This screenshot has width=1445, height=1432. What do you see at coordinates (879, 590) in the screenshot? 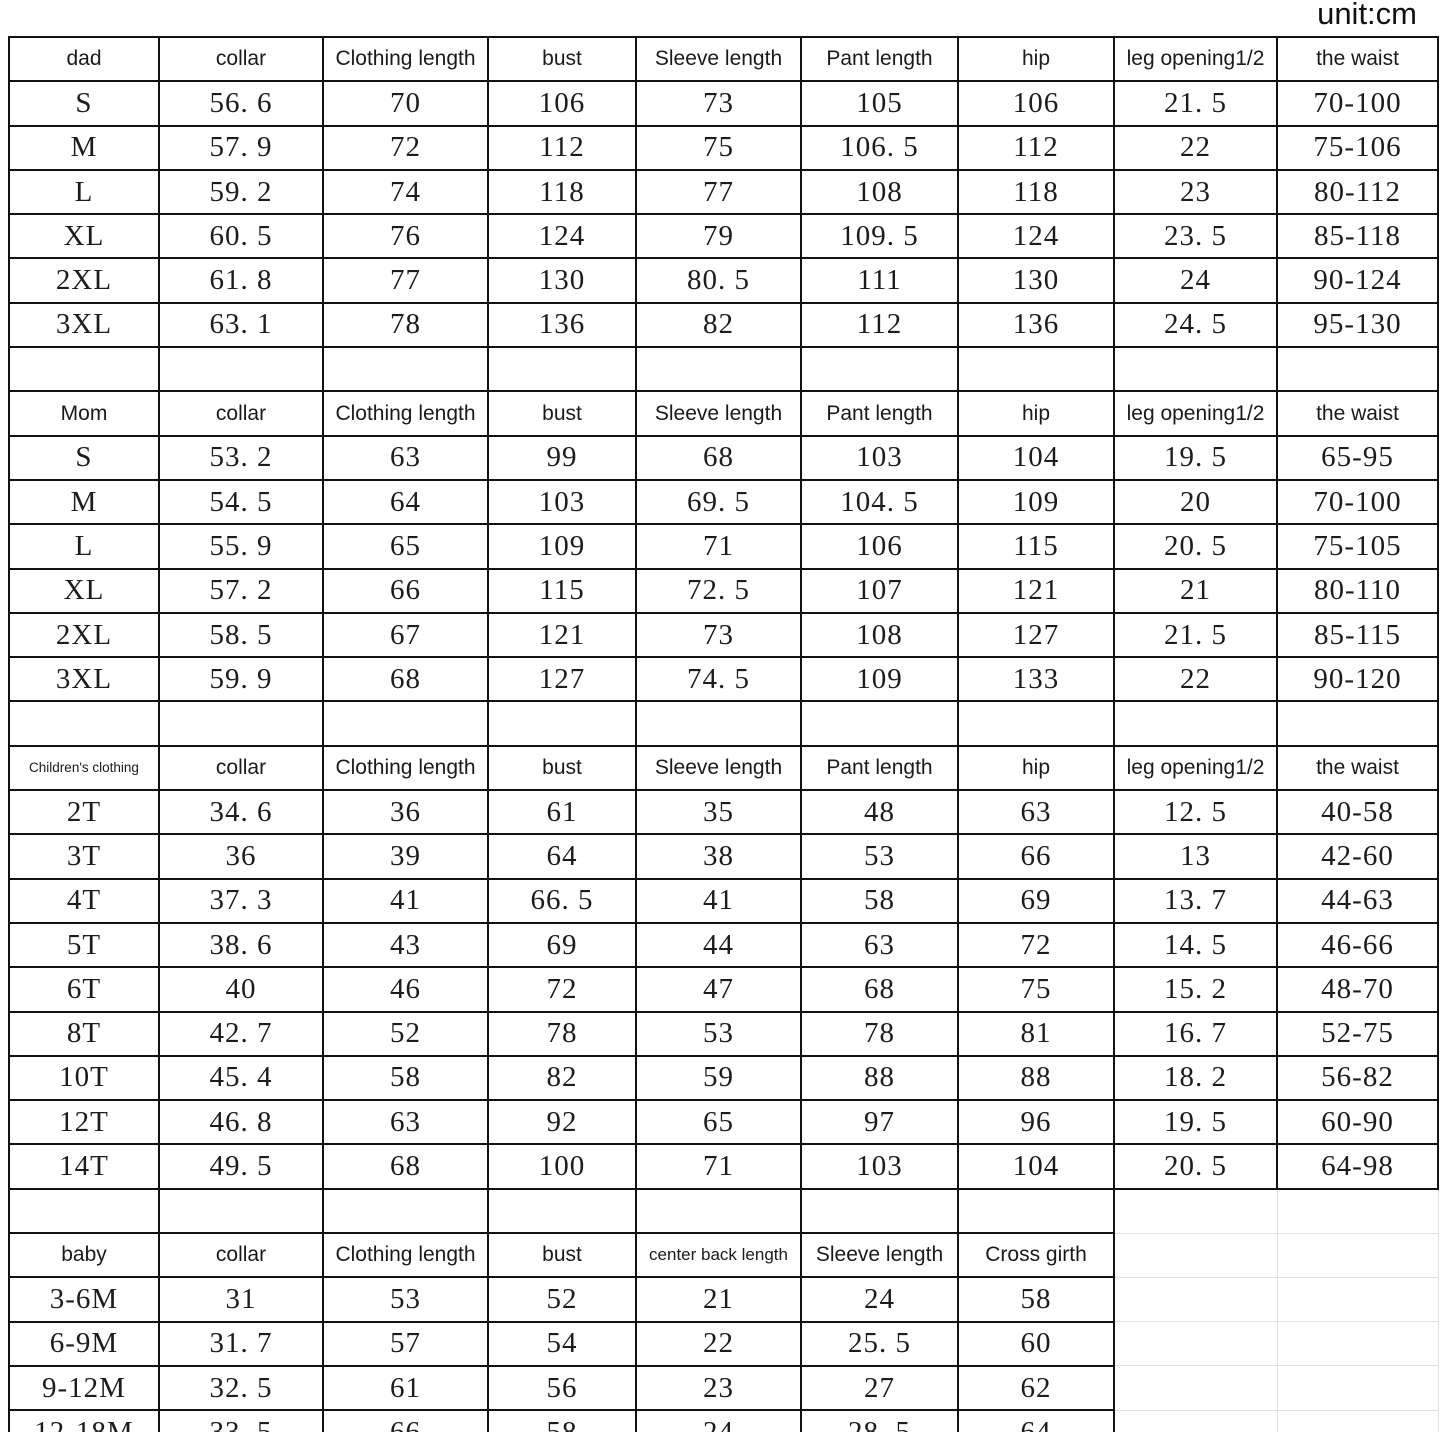
I see `mom-data-cell: 107` at bounding box center [879, 590].